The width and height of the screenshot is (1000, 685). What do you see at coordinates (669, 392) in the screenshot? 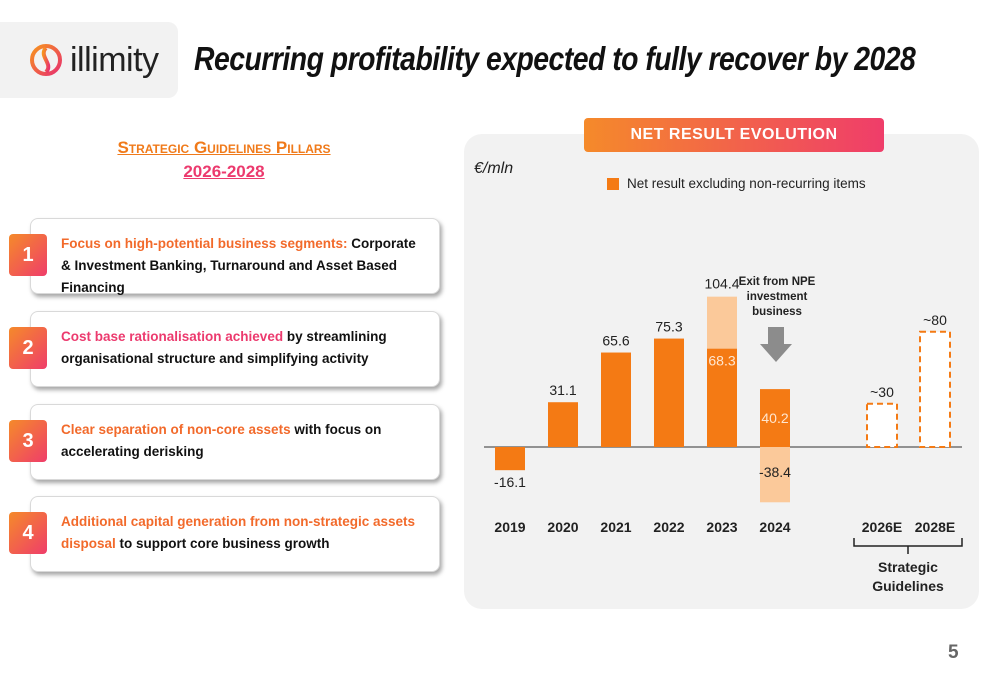
I see `bar-2022` at bounding box center [669, 392].